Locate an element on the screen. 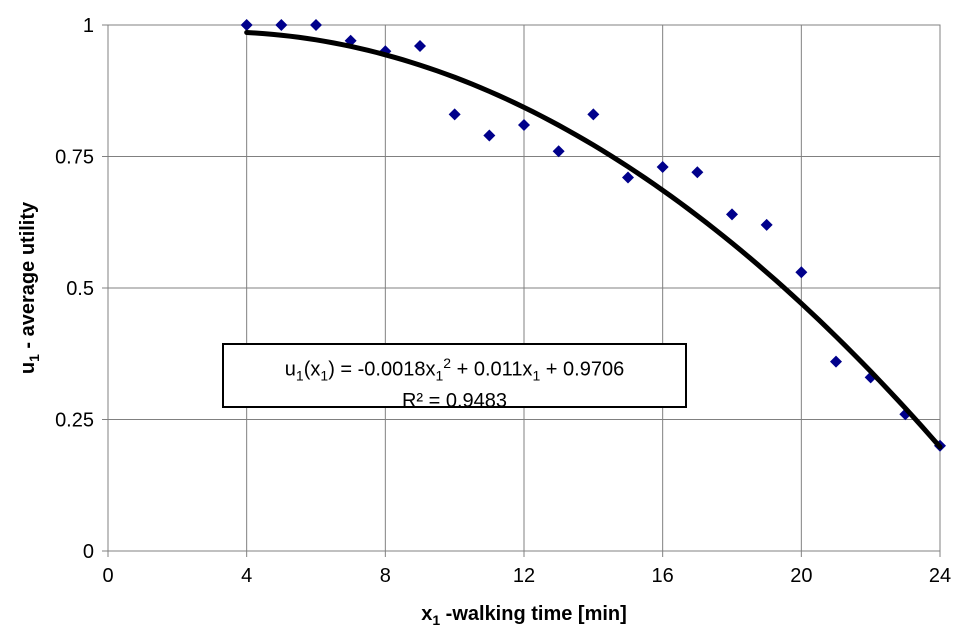 The height and width of the screenshot is (628, 956). y-tick-label: 0 is located at coordinates (88, 552).